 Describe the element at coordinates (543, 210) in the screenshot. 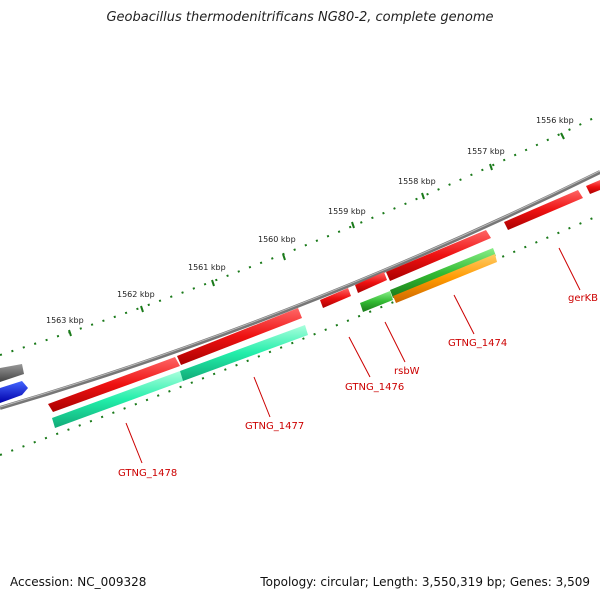

I see `gene-gerkb` at that location.